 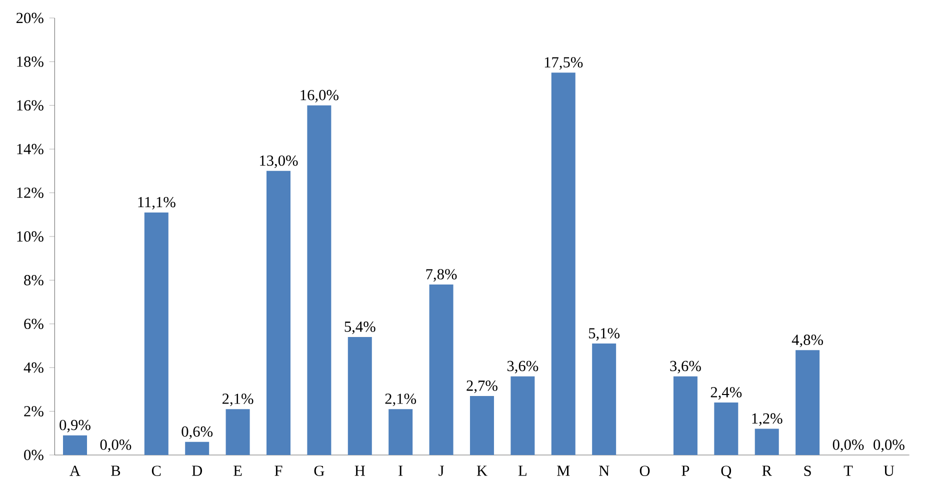 I want to click on y-tick-label: 10%, so click(x=30, y=236).